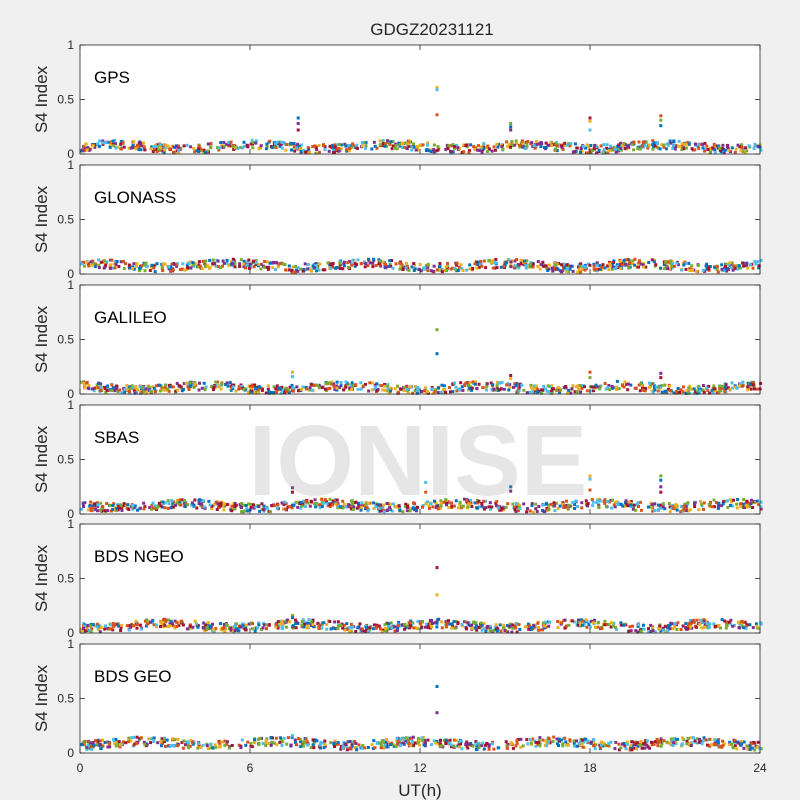  I want to click on y-tick-label: 0, so click(70, 753).